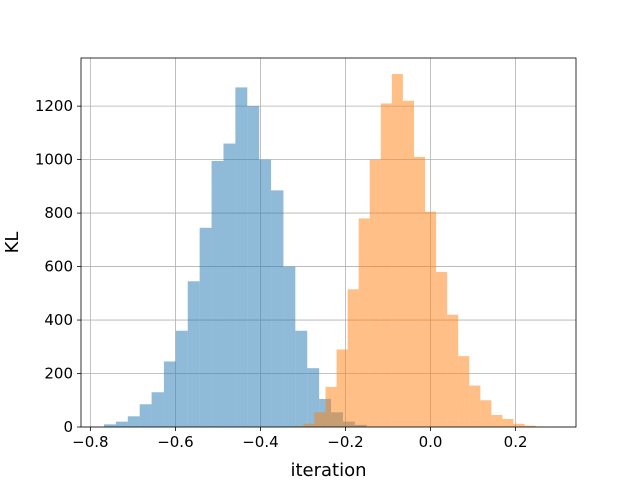 The image size is (640, 480). What do you see at coordinates (516, 442) in the screenshot?
I see `x-tick-label: 0.2` at bounding box center [516, 442].